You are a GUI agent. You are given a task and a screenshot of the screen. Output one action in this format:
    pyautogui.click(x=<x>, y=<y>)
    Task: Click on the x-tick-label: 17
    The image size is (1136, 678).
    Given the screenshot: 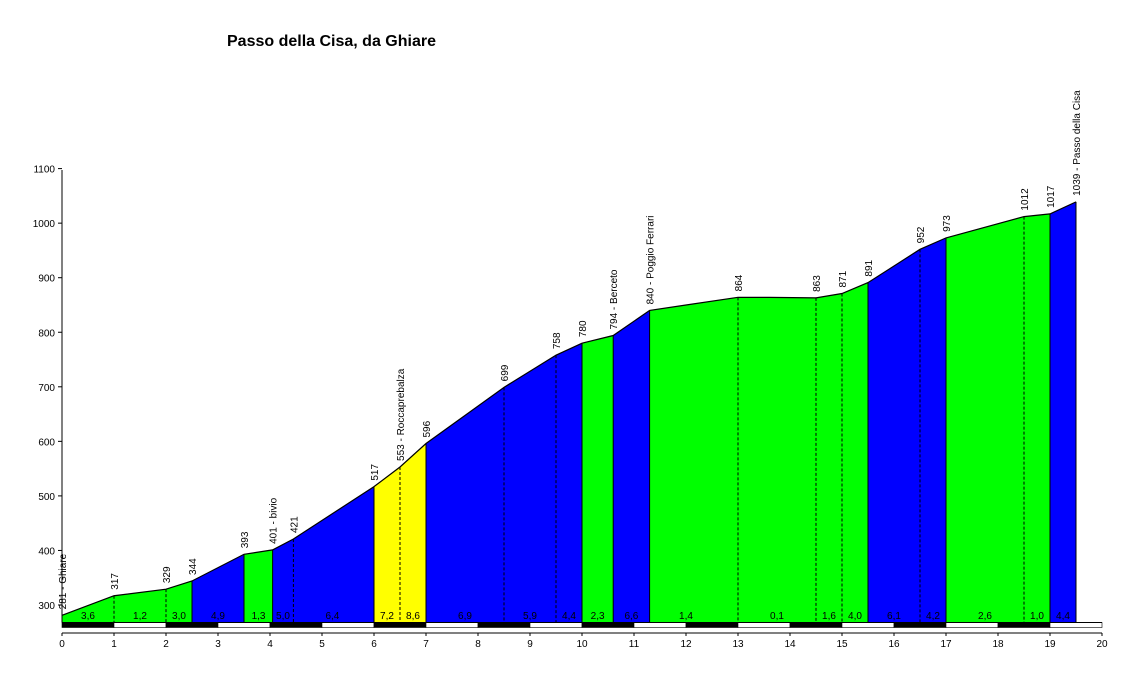 What is the action you would take?
    pyautogui.click(x=946, y=644)
    